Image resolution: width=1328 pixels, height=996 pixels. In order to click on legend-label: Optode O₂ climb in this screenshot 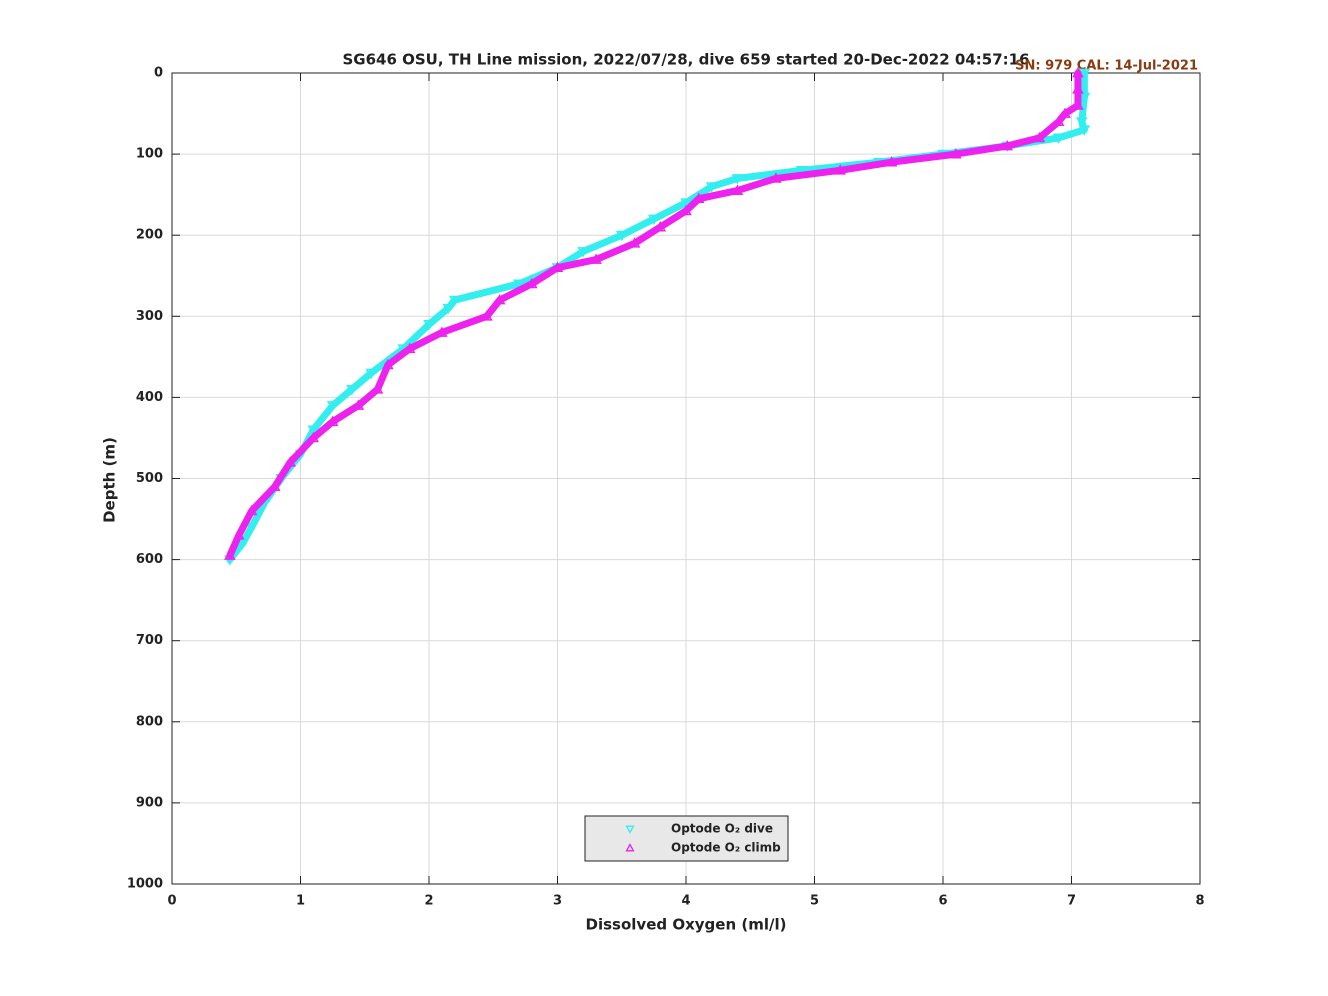, I will do `click(726, 848)`.